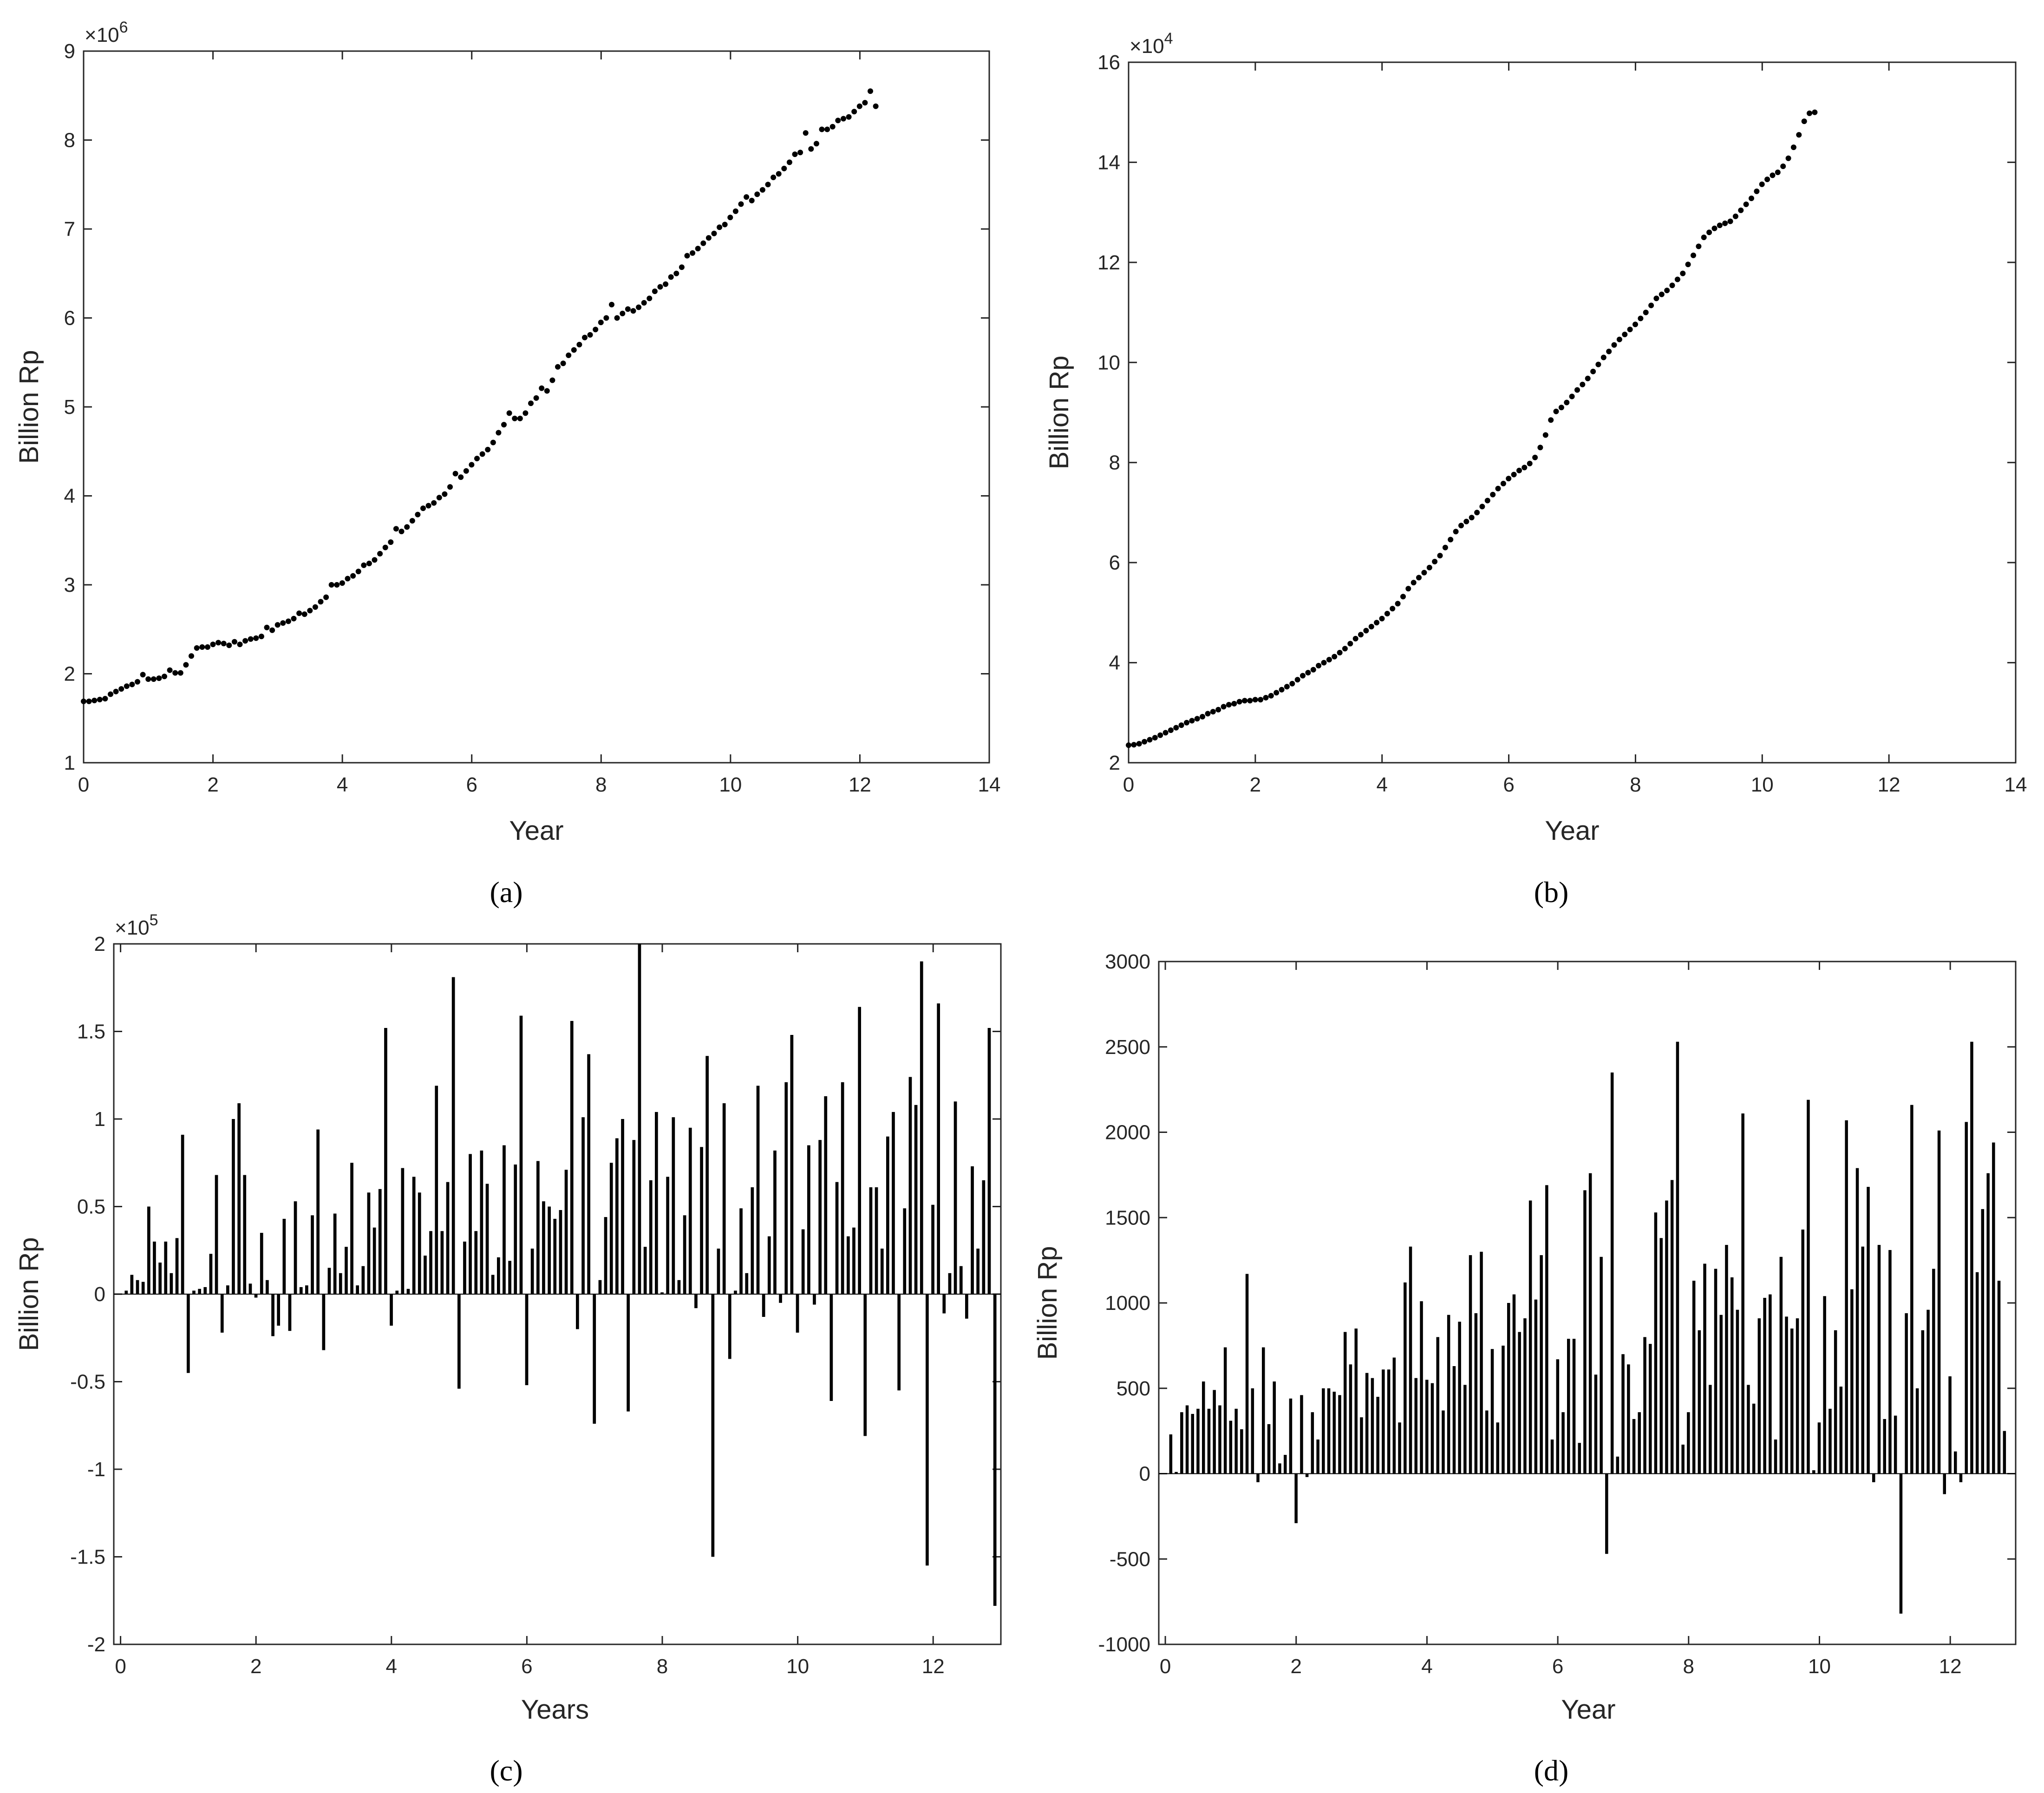 The image size is (2044, 1793). What do you see at coordinates (106, 32) in the screenshot?
I see `exponent-label: ×10⁶` at bounding box center [106, 32].